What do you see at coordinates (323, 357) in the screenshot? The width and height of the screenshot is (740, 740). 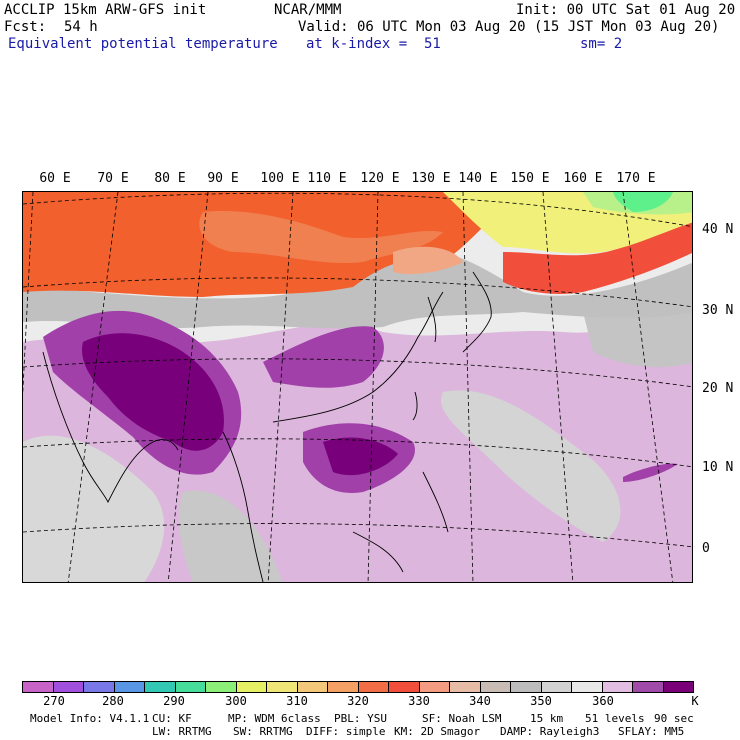 I see `purple-mid-china` at bounding box center [323, 357].